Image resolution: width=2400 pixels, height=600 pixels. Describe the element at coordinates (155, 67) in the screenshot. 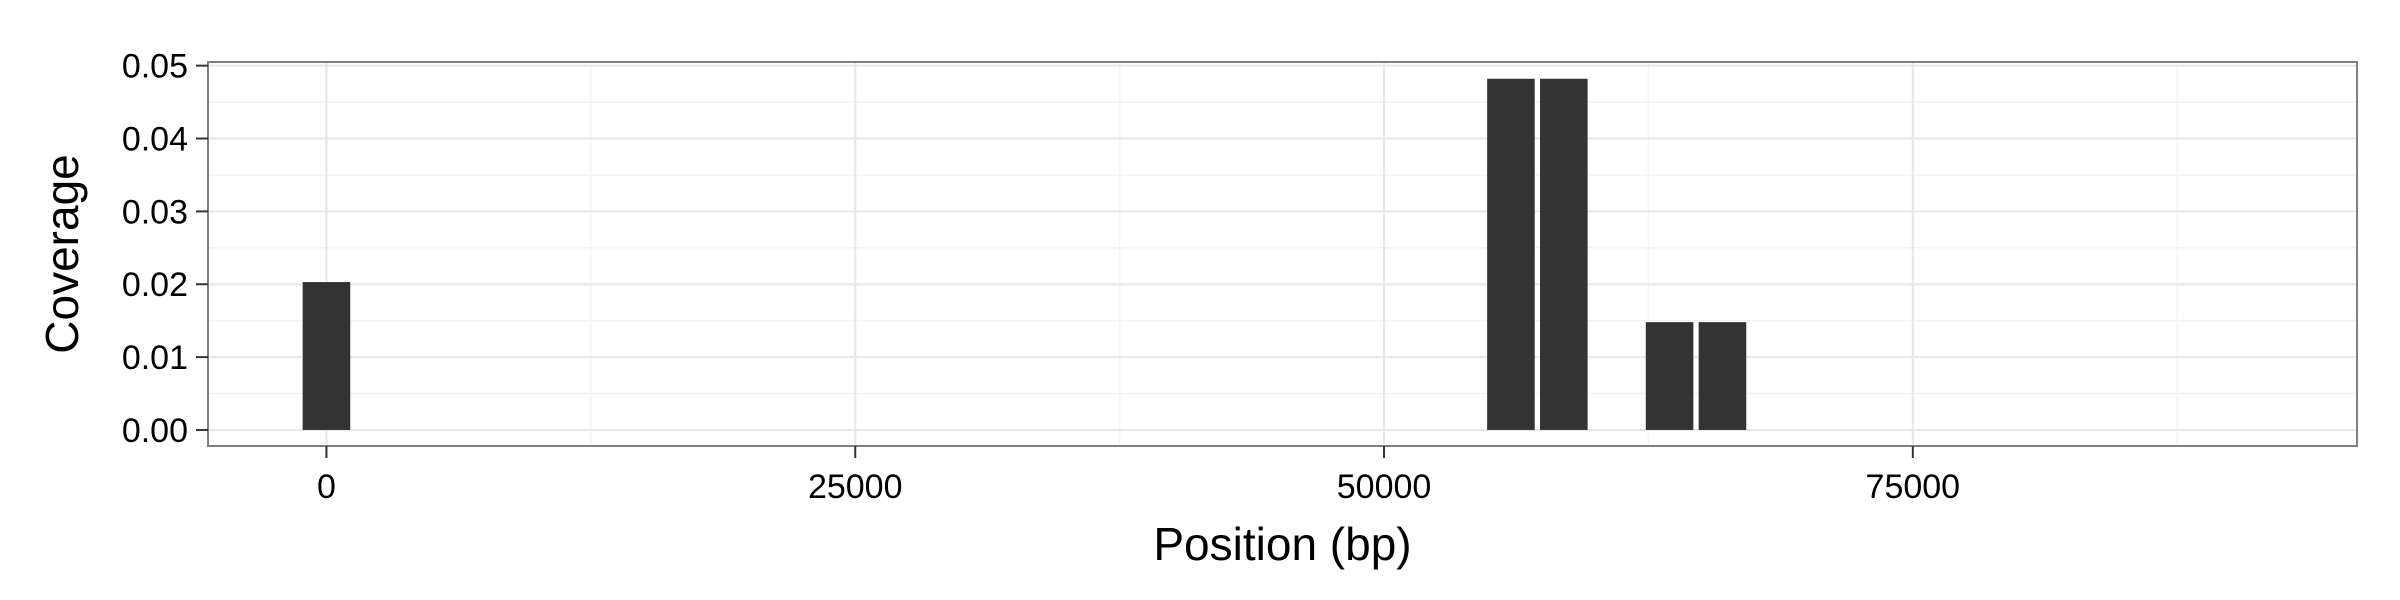

I see `y-tick-label: 0.05` at that location.